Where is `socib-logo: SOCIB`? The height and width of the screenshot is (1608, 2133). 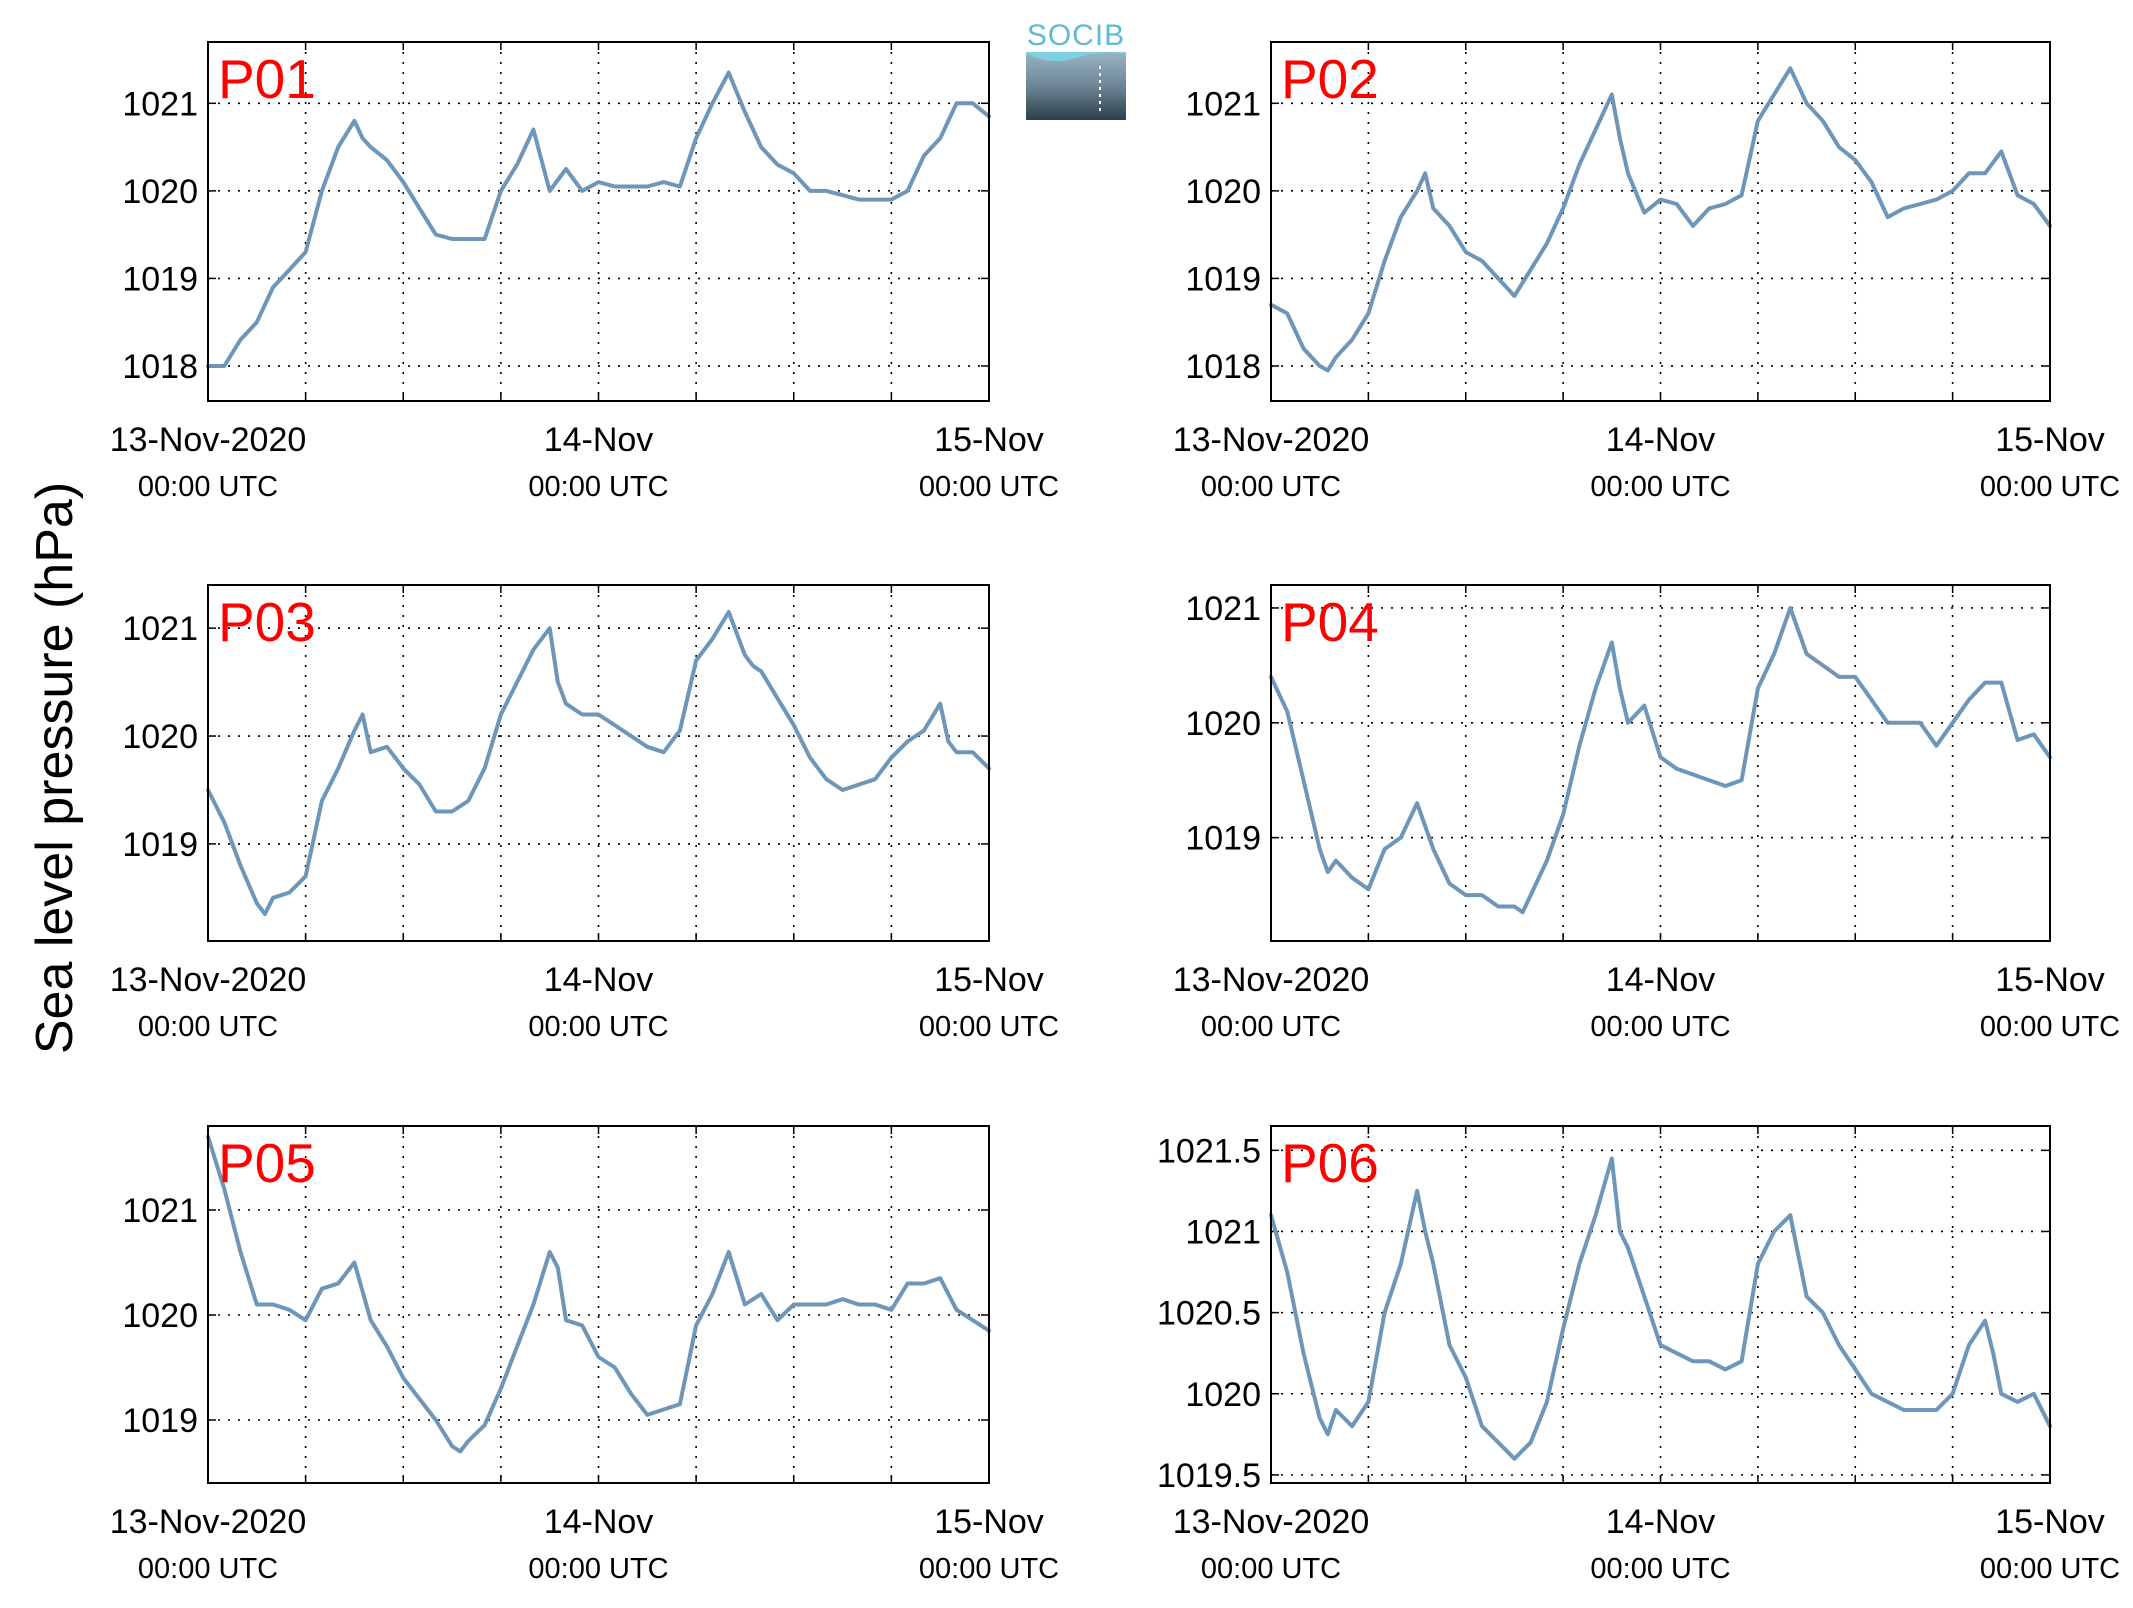
socib-logo: SOCIB is located at coordinates (1076, 69).